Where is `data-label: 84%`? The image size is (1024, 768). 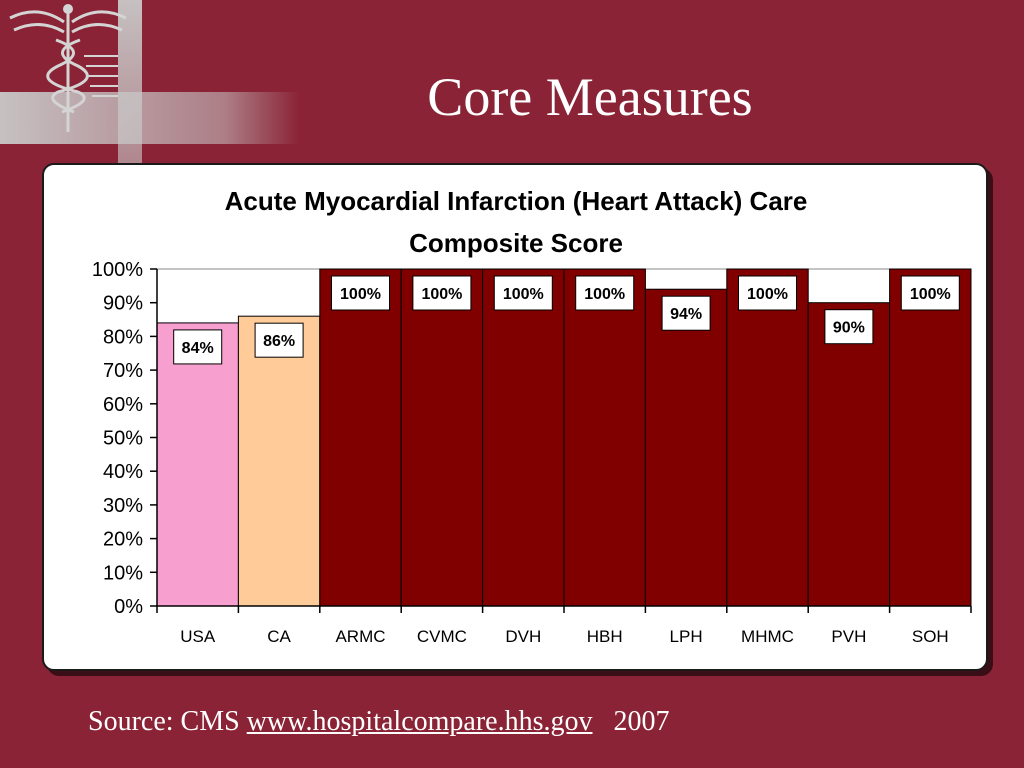
data-label: 84% is located at coordinates (198, 348).